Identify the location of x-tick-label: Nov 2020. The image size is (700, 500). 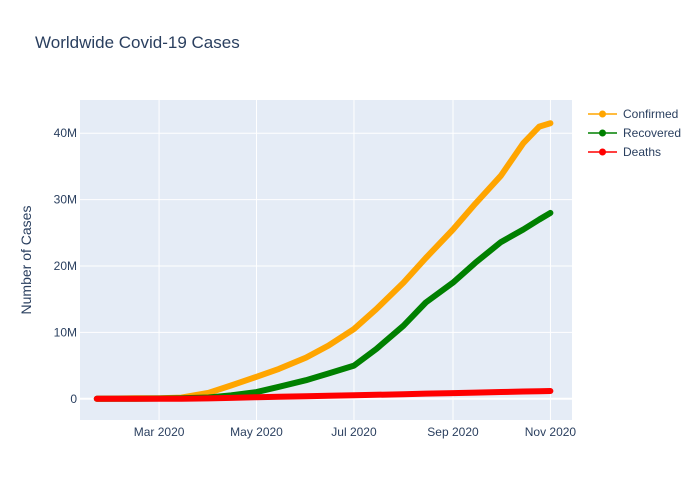
(551, 432).